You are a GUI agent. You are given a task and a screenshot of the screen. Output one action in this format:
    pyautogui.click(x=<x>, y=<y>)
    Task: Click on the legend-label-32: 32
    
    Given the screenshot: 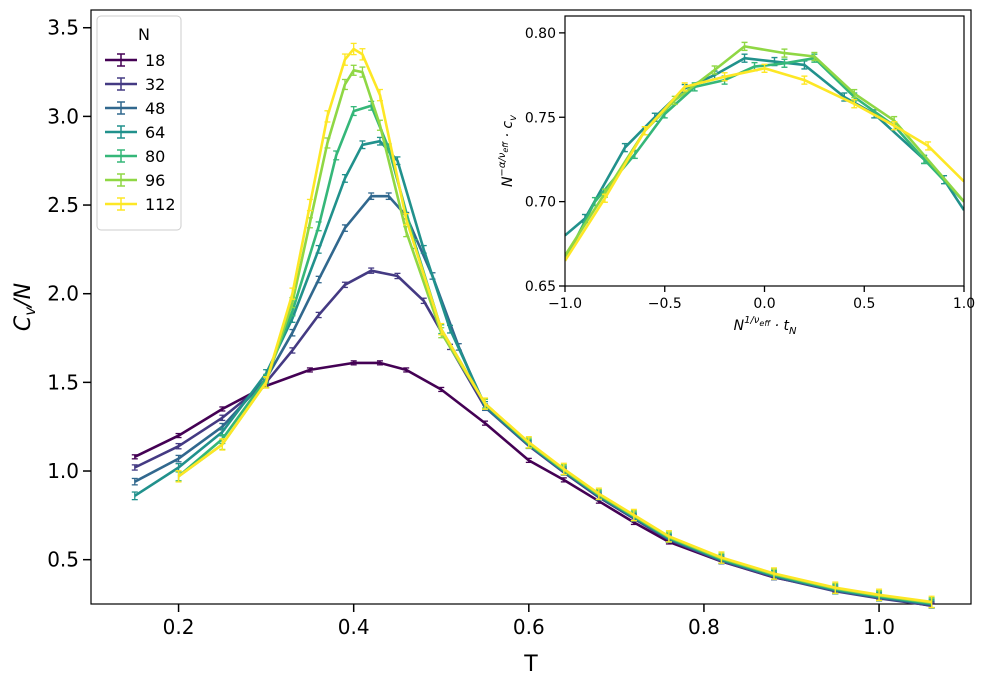 What is the action you would take?
    pyautogui.click(x=155, y=84)
    